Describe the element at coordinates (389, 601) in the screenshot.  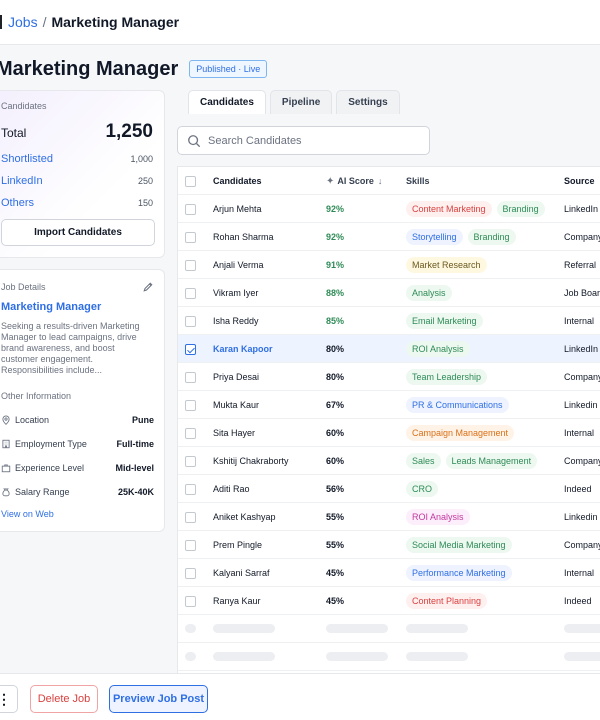
I see `table-row: Ranya Kaur 45% Content Planning Indeed` at that location.